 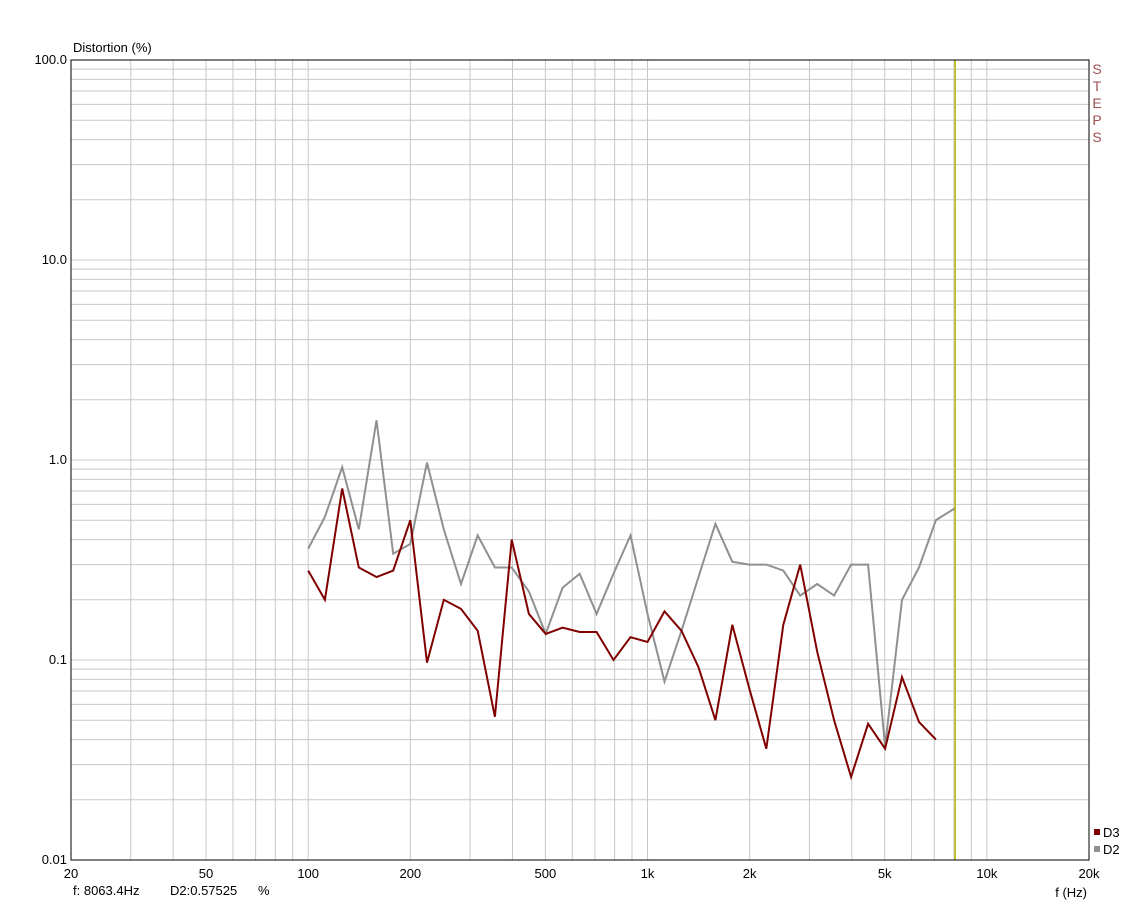 I want to click on x-tick-label: 10k, so click(x=986, y=873).